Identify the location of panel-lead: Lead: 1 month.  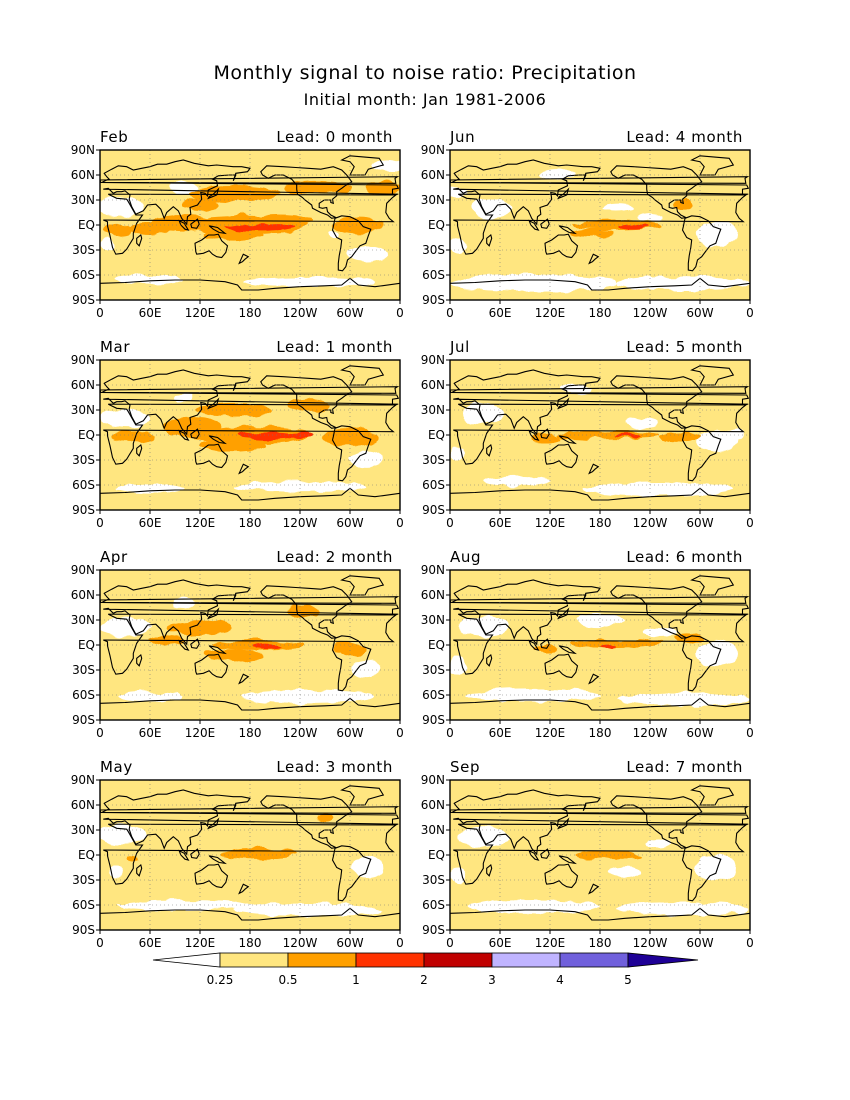
(334, 347).